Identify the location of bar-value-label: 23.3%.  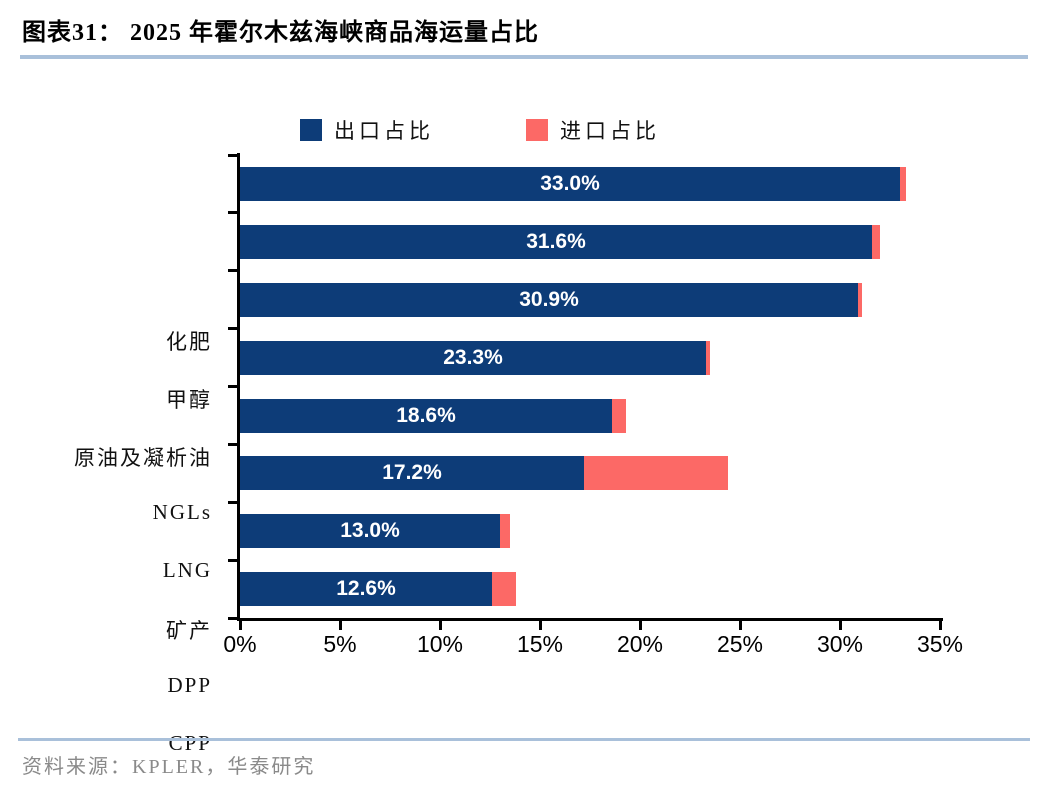
(473, 357).